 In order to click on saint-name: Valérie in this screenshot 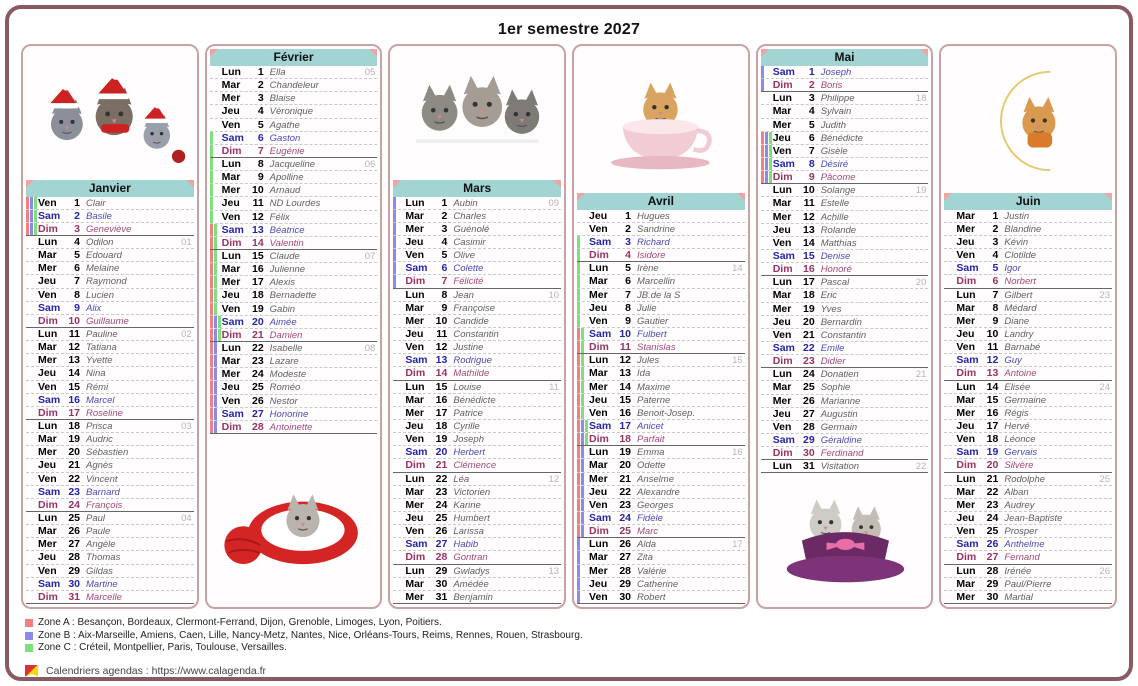, I will do `click(652, 571)`.